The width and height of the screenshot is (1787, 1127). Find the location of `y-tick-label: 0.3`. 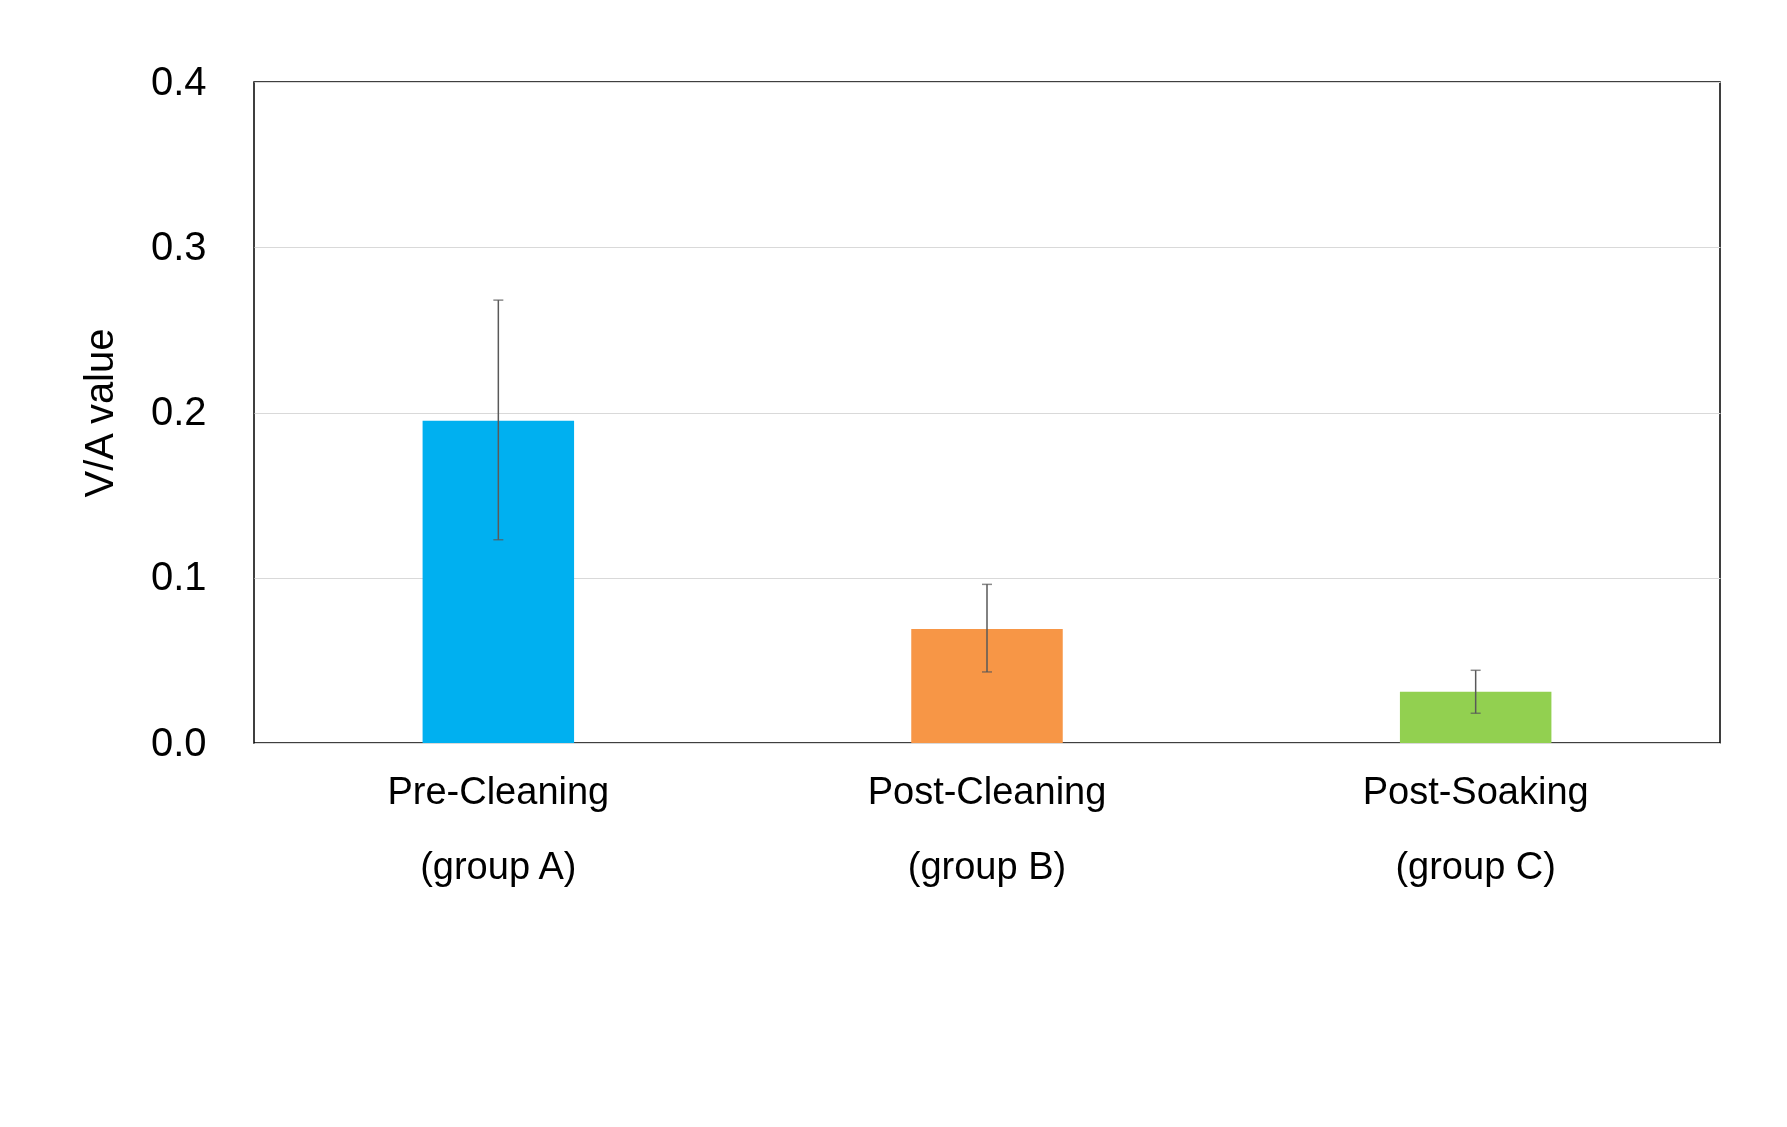

y-tick-label: 0.3 is located at coordinates (178, 245).